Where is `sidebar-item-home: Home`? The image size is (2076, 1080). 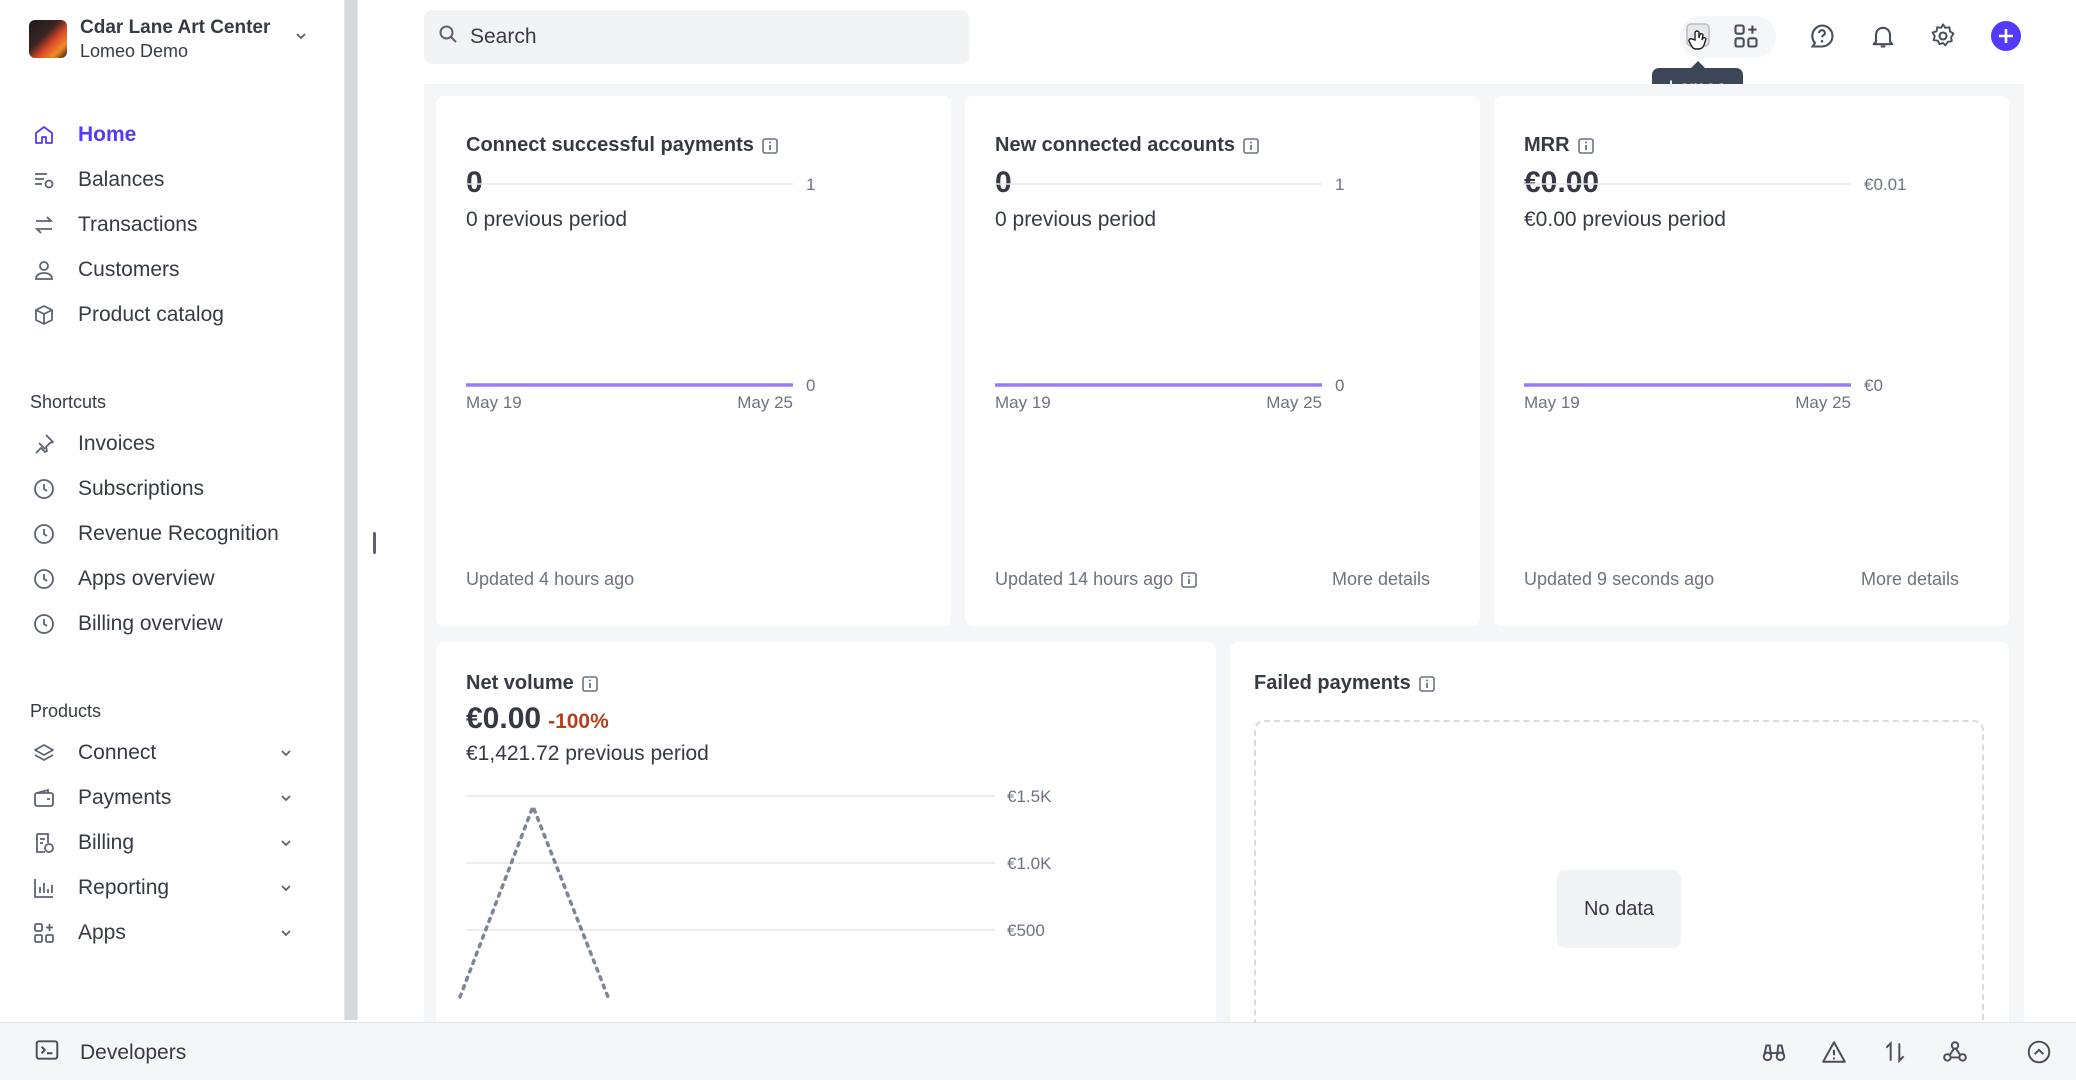
sidebar-item-home: Home is located at coordinates (170, 135).